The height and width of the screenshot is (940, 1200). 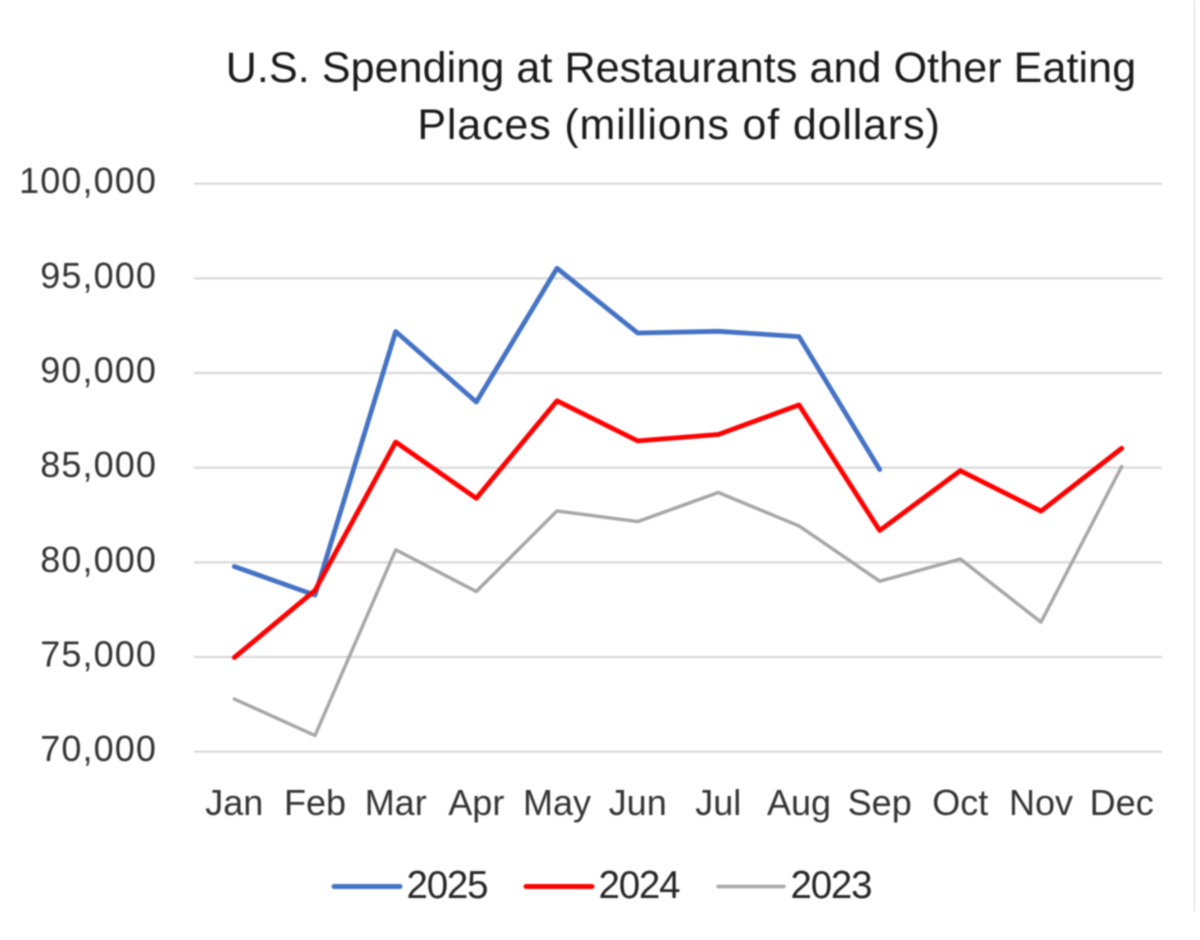 What do you see at coordinates (557, 802) in the screenshot?
I see `svg-text: May` at bounding box center [557, 802].